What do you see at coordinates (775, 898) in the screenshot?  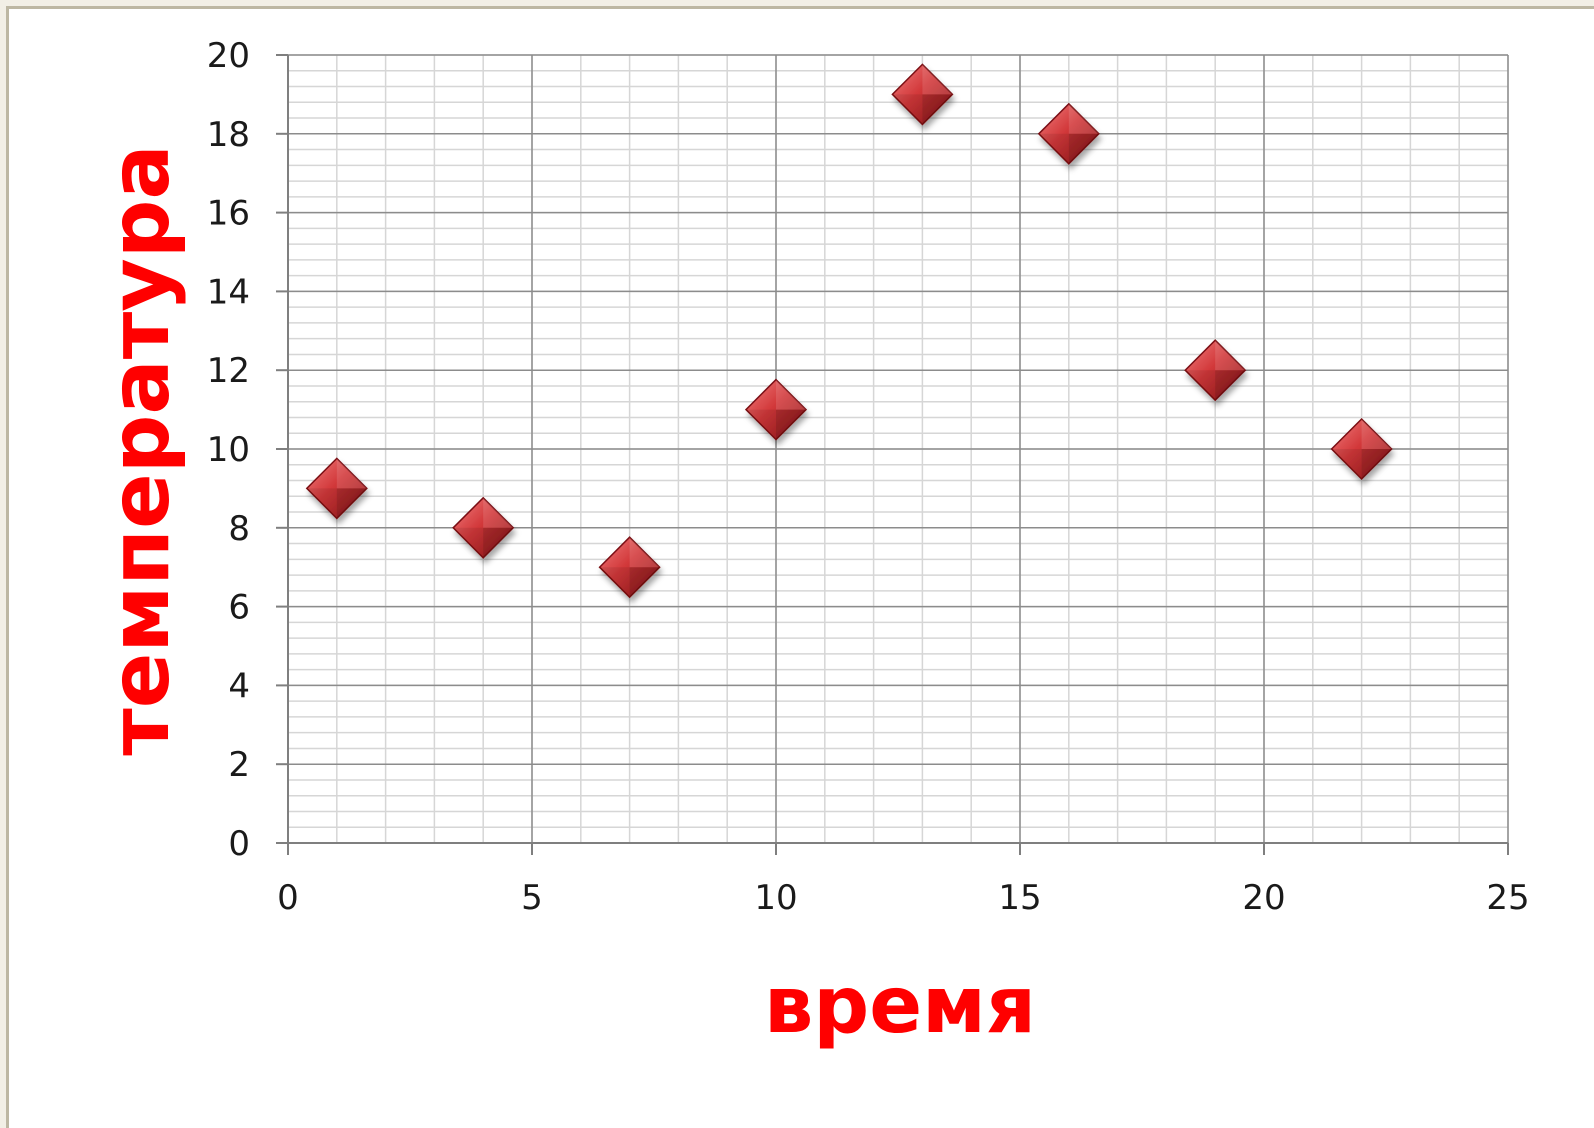 I see `x-tick-label: 10` at bounding box center [775, 898].